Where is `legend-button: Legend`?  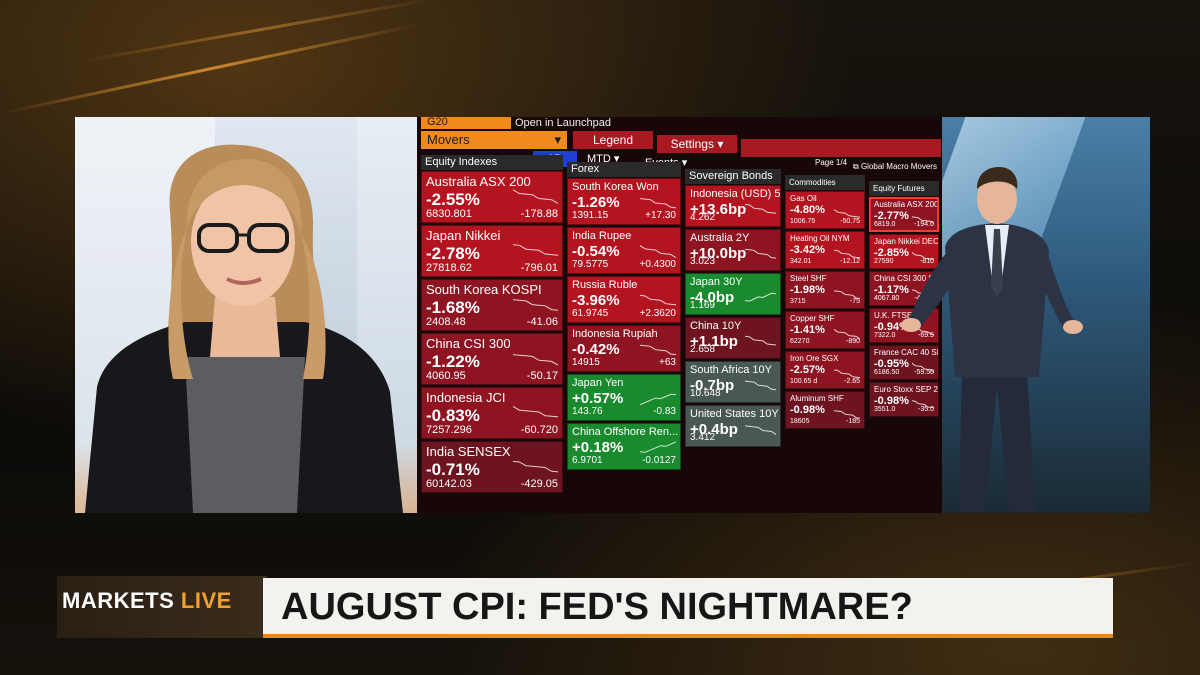 legend-button: Legend is located at coordinates (613, 140).